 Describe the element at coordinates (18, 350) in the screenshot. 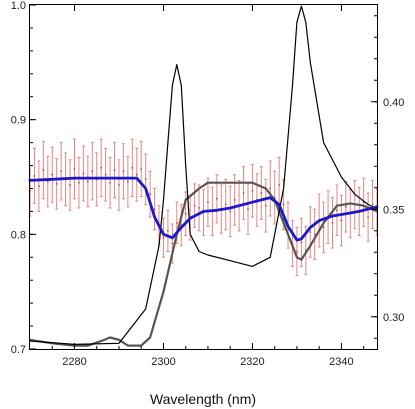

I see `y-left-tick-label-0.7: 0.7` at that location.